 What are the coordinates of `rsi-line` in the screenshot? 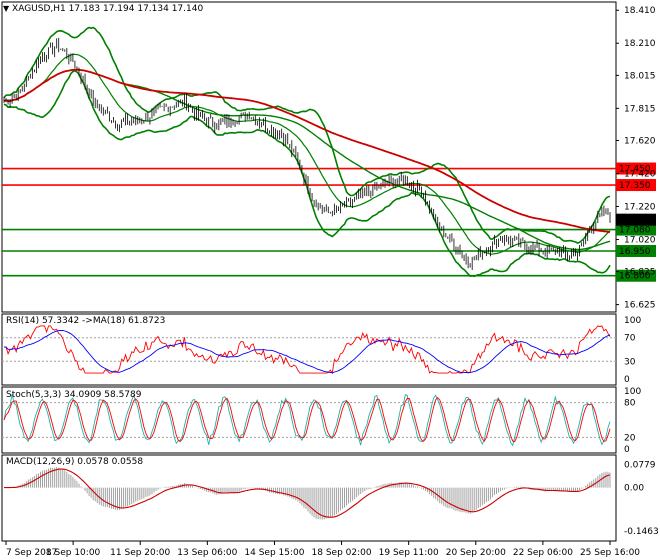 It's located at (307, 350).